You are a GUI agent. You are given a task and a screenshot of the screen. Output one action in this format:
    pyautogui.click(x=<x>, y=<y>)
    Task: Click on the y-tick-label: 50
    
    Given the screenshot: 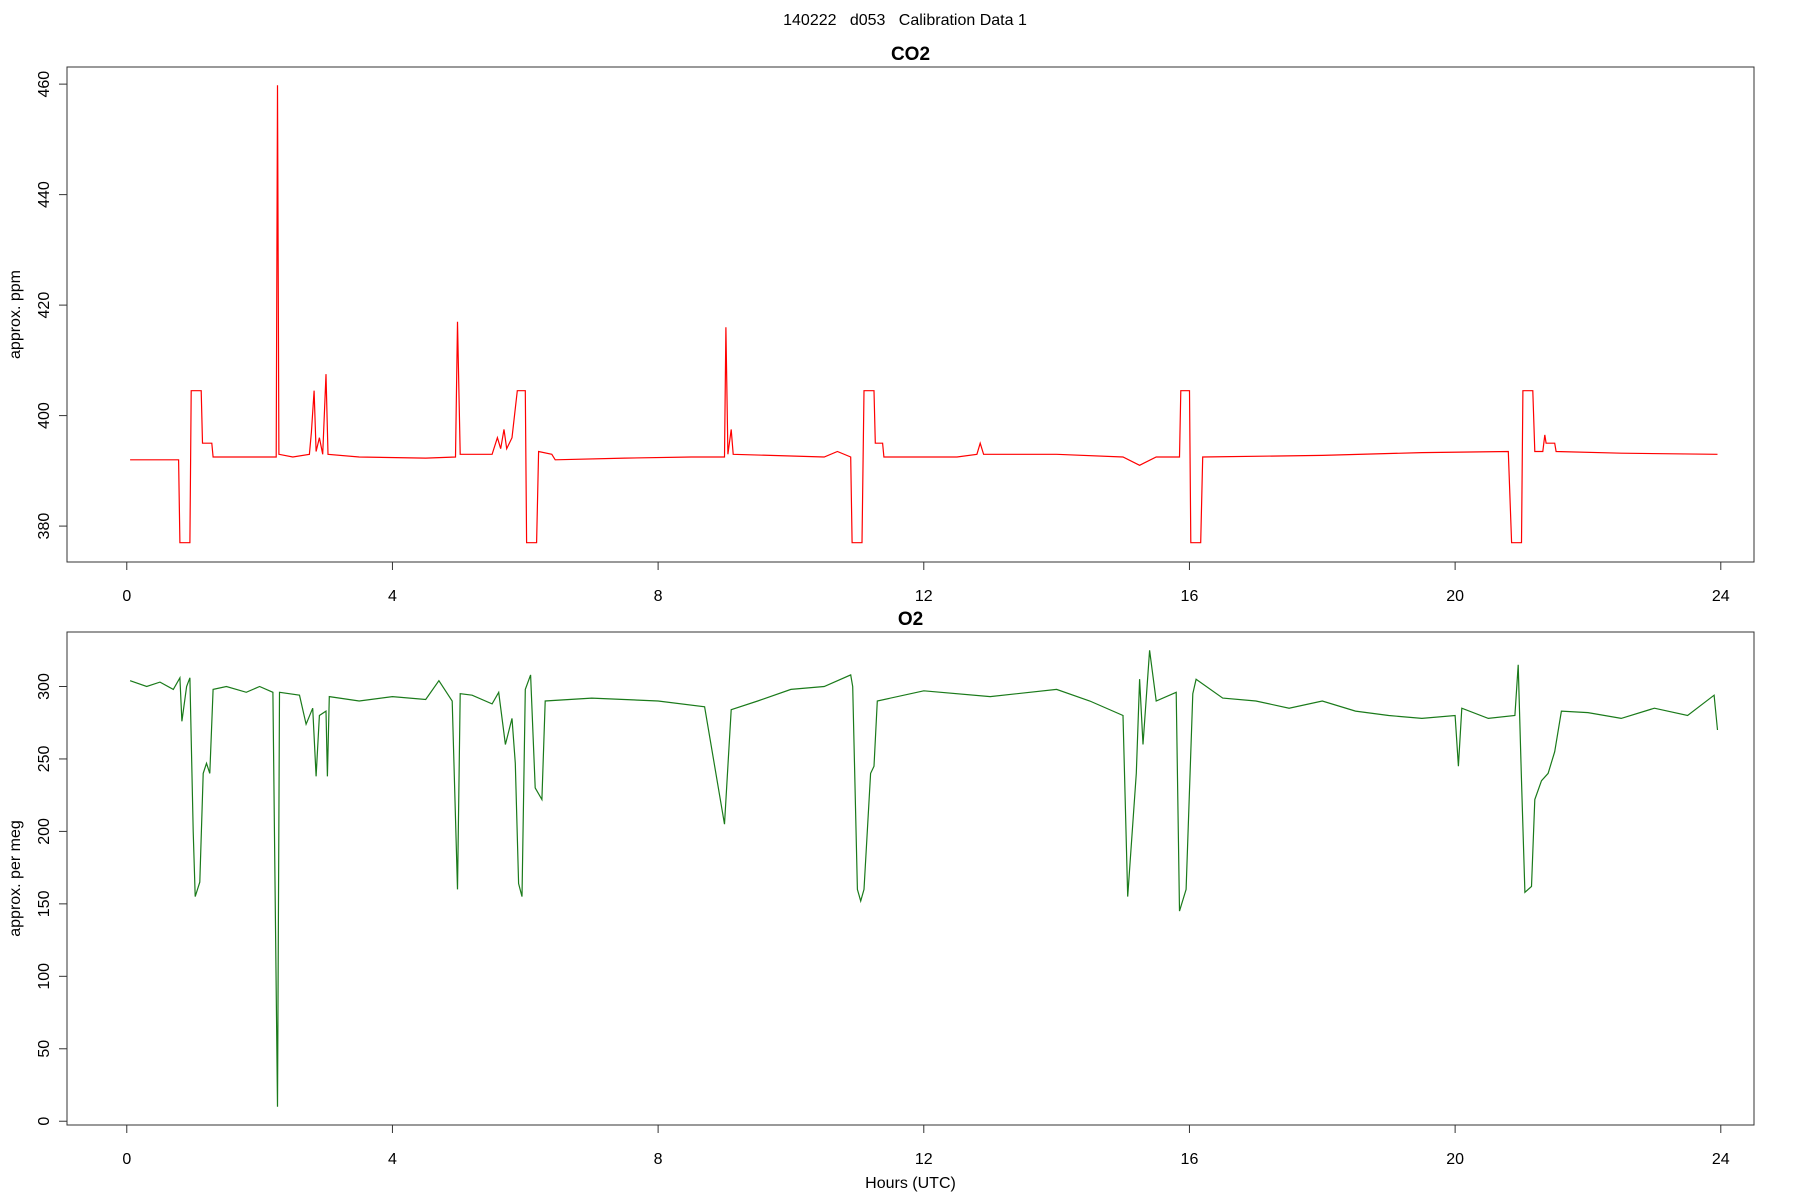 What is the action you would take?
    pyautogui.click(x=44, y=1049)
    